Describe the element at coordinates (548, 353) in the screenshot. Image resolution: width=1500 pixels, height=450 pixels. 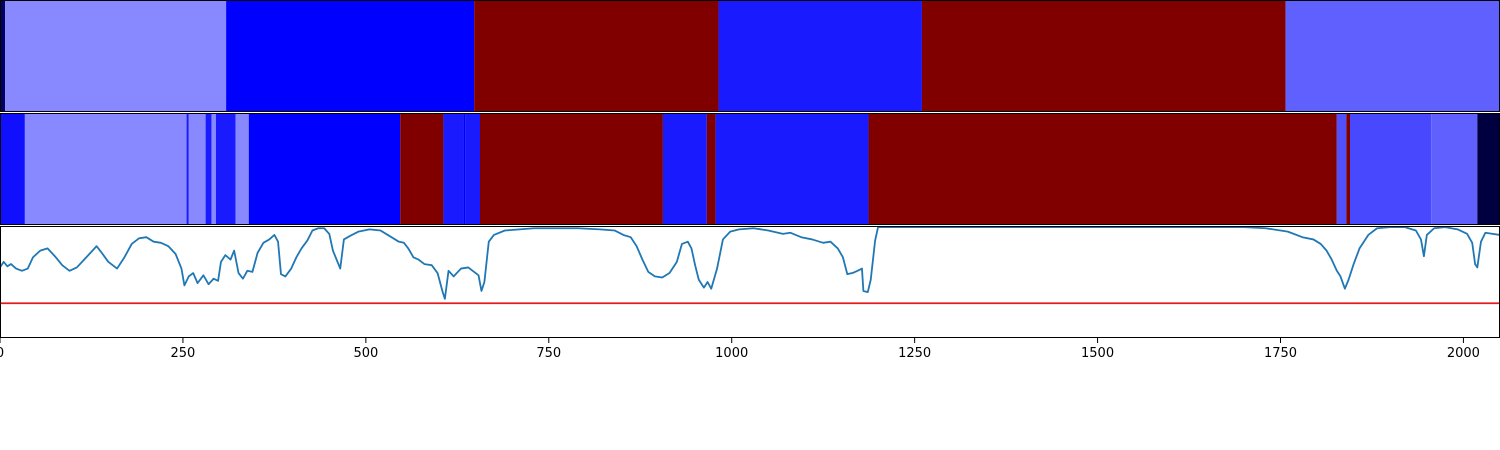
I see `x-tick-label: 750` at that location.